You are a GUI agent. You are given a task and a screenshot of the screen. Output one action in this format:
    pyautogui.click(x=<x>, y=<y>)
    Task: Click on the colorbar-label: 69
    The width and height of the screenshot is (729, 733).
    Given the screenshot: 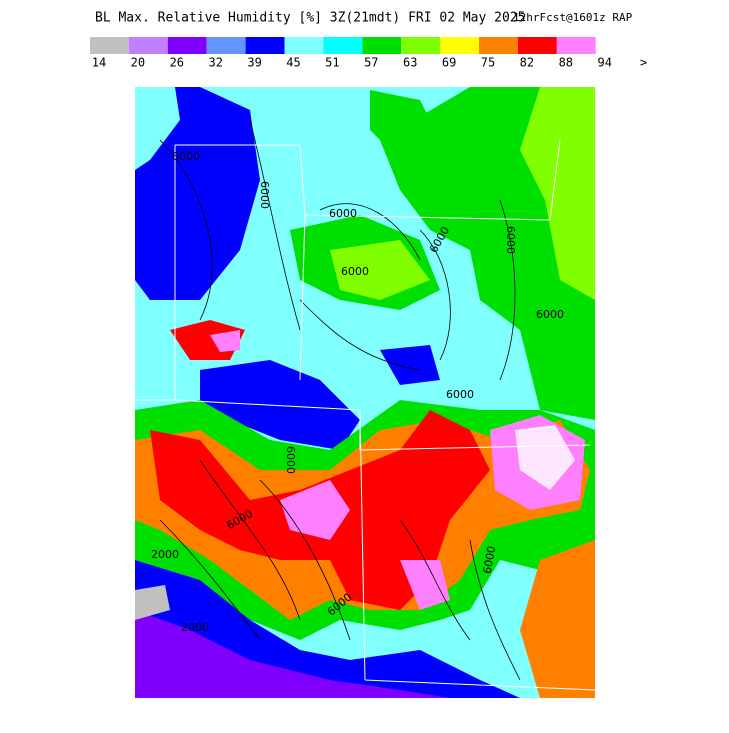 What is the action you would take?
    pyautogui.click(x=449, y=63)
    